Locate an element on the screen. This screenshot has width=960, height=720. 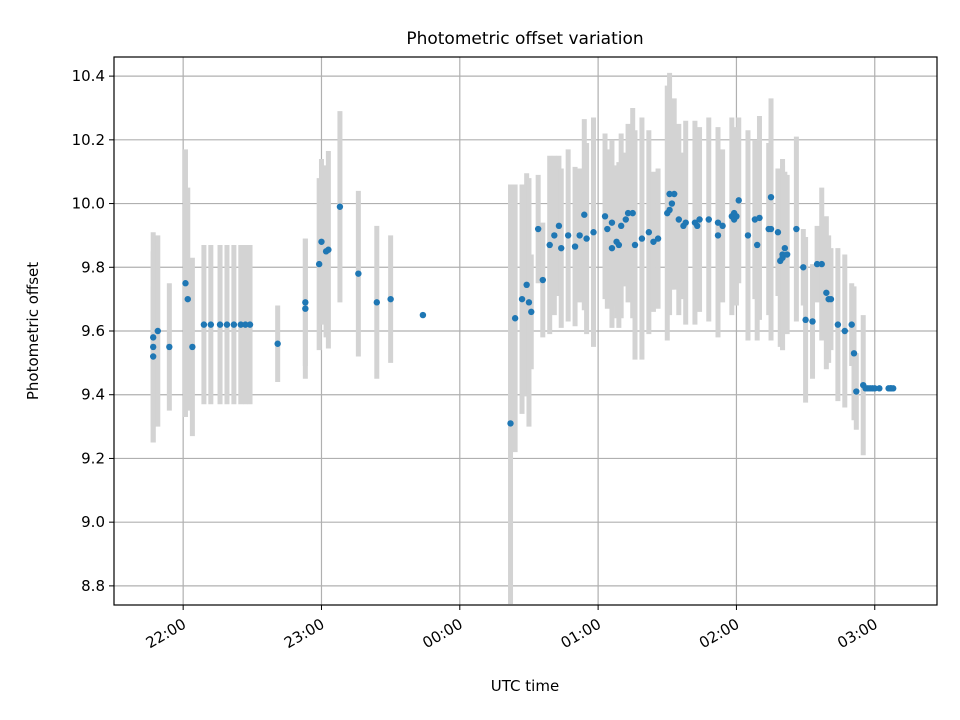
y-tick-label: 8.8 is located at coordinates (93, 586).